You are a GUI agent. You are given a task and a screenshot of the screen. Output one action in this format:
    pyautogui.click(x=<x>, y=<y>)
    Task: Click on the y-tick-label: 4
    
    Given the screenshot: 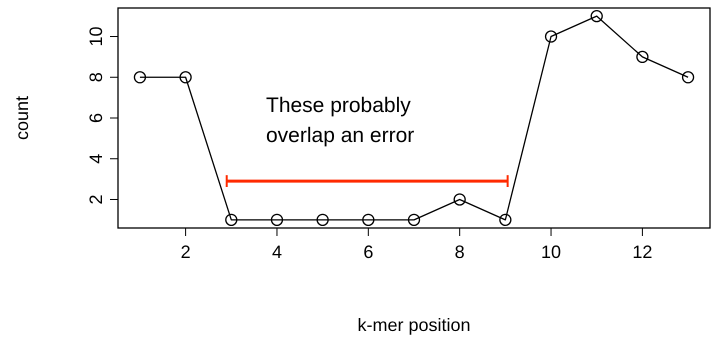 What is the action you would take?
    pyautogui.click(x=96, y=159)
    